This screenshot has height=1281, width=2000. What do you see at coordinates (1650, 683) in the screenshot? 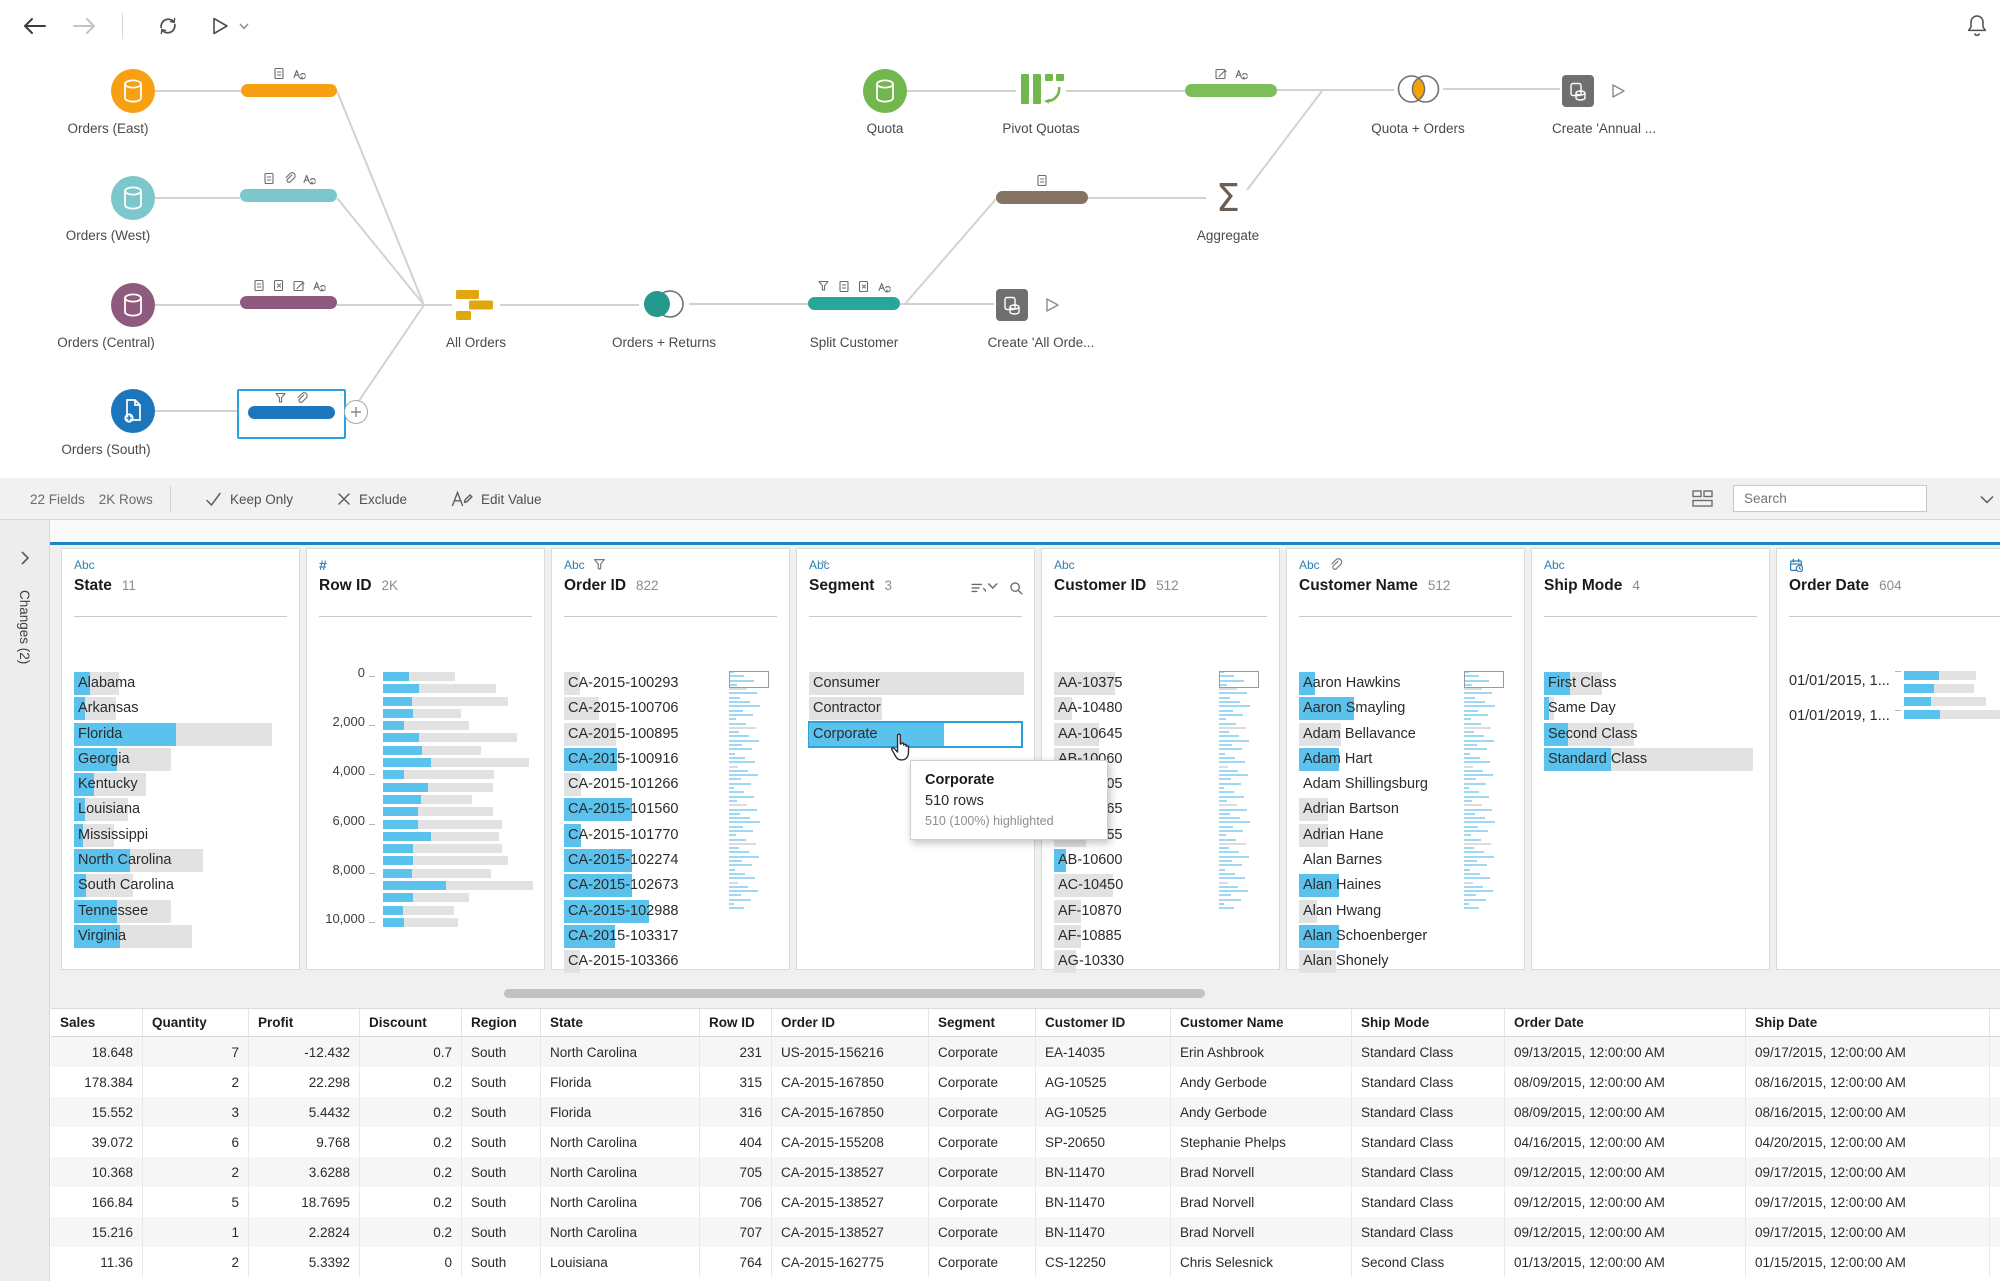
I see `value-row-first-class: First Class` at bounding box center [1650, 683].